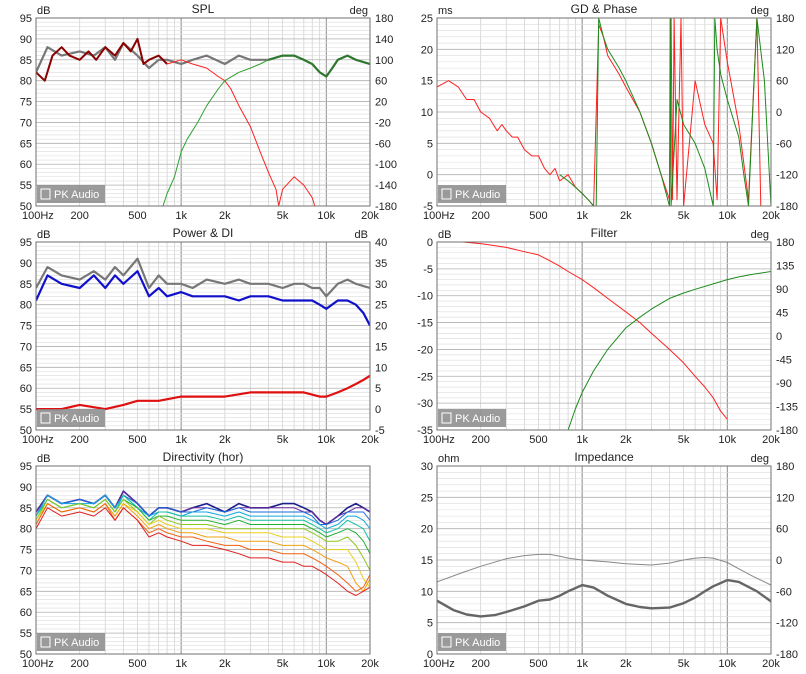  I want to click on chart-title: Filter, so click(604, 233).